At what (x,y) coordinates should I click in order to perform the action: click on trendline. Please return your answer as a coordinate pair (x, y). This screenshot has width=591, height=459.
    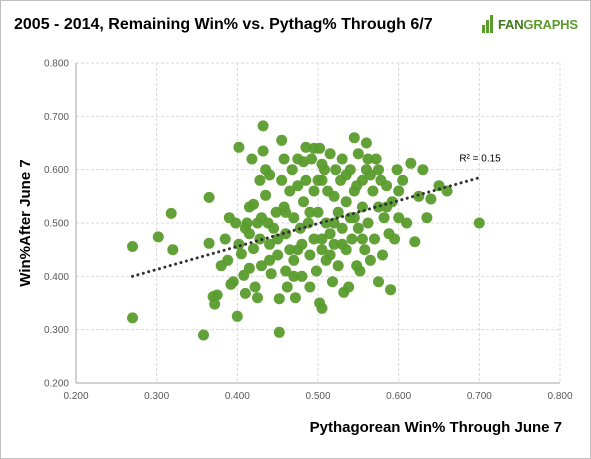
    Looking at the image, I should click on (305, 227).